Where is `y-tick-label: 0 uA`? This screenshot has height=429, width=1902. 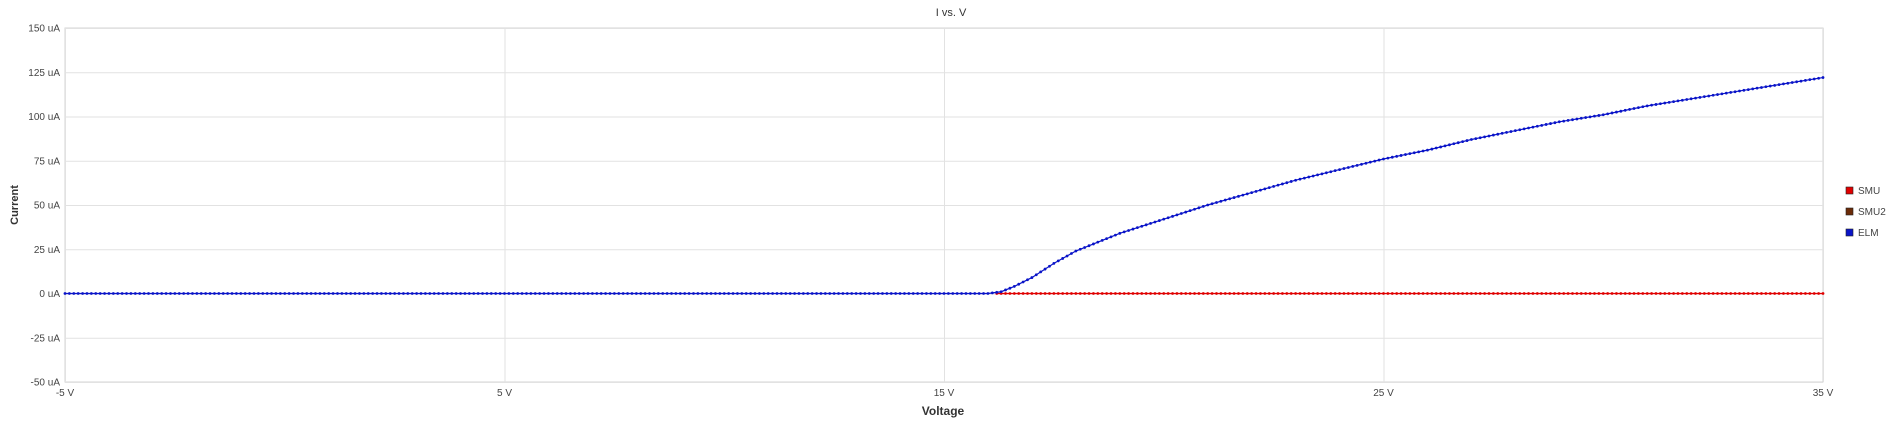
y-tick-label: 0 uA is located at coordinates (49, 294).